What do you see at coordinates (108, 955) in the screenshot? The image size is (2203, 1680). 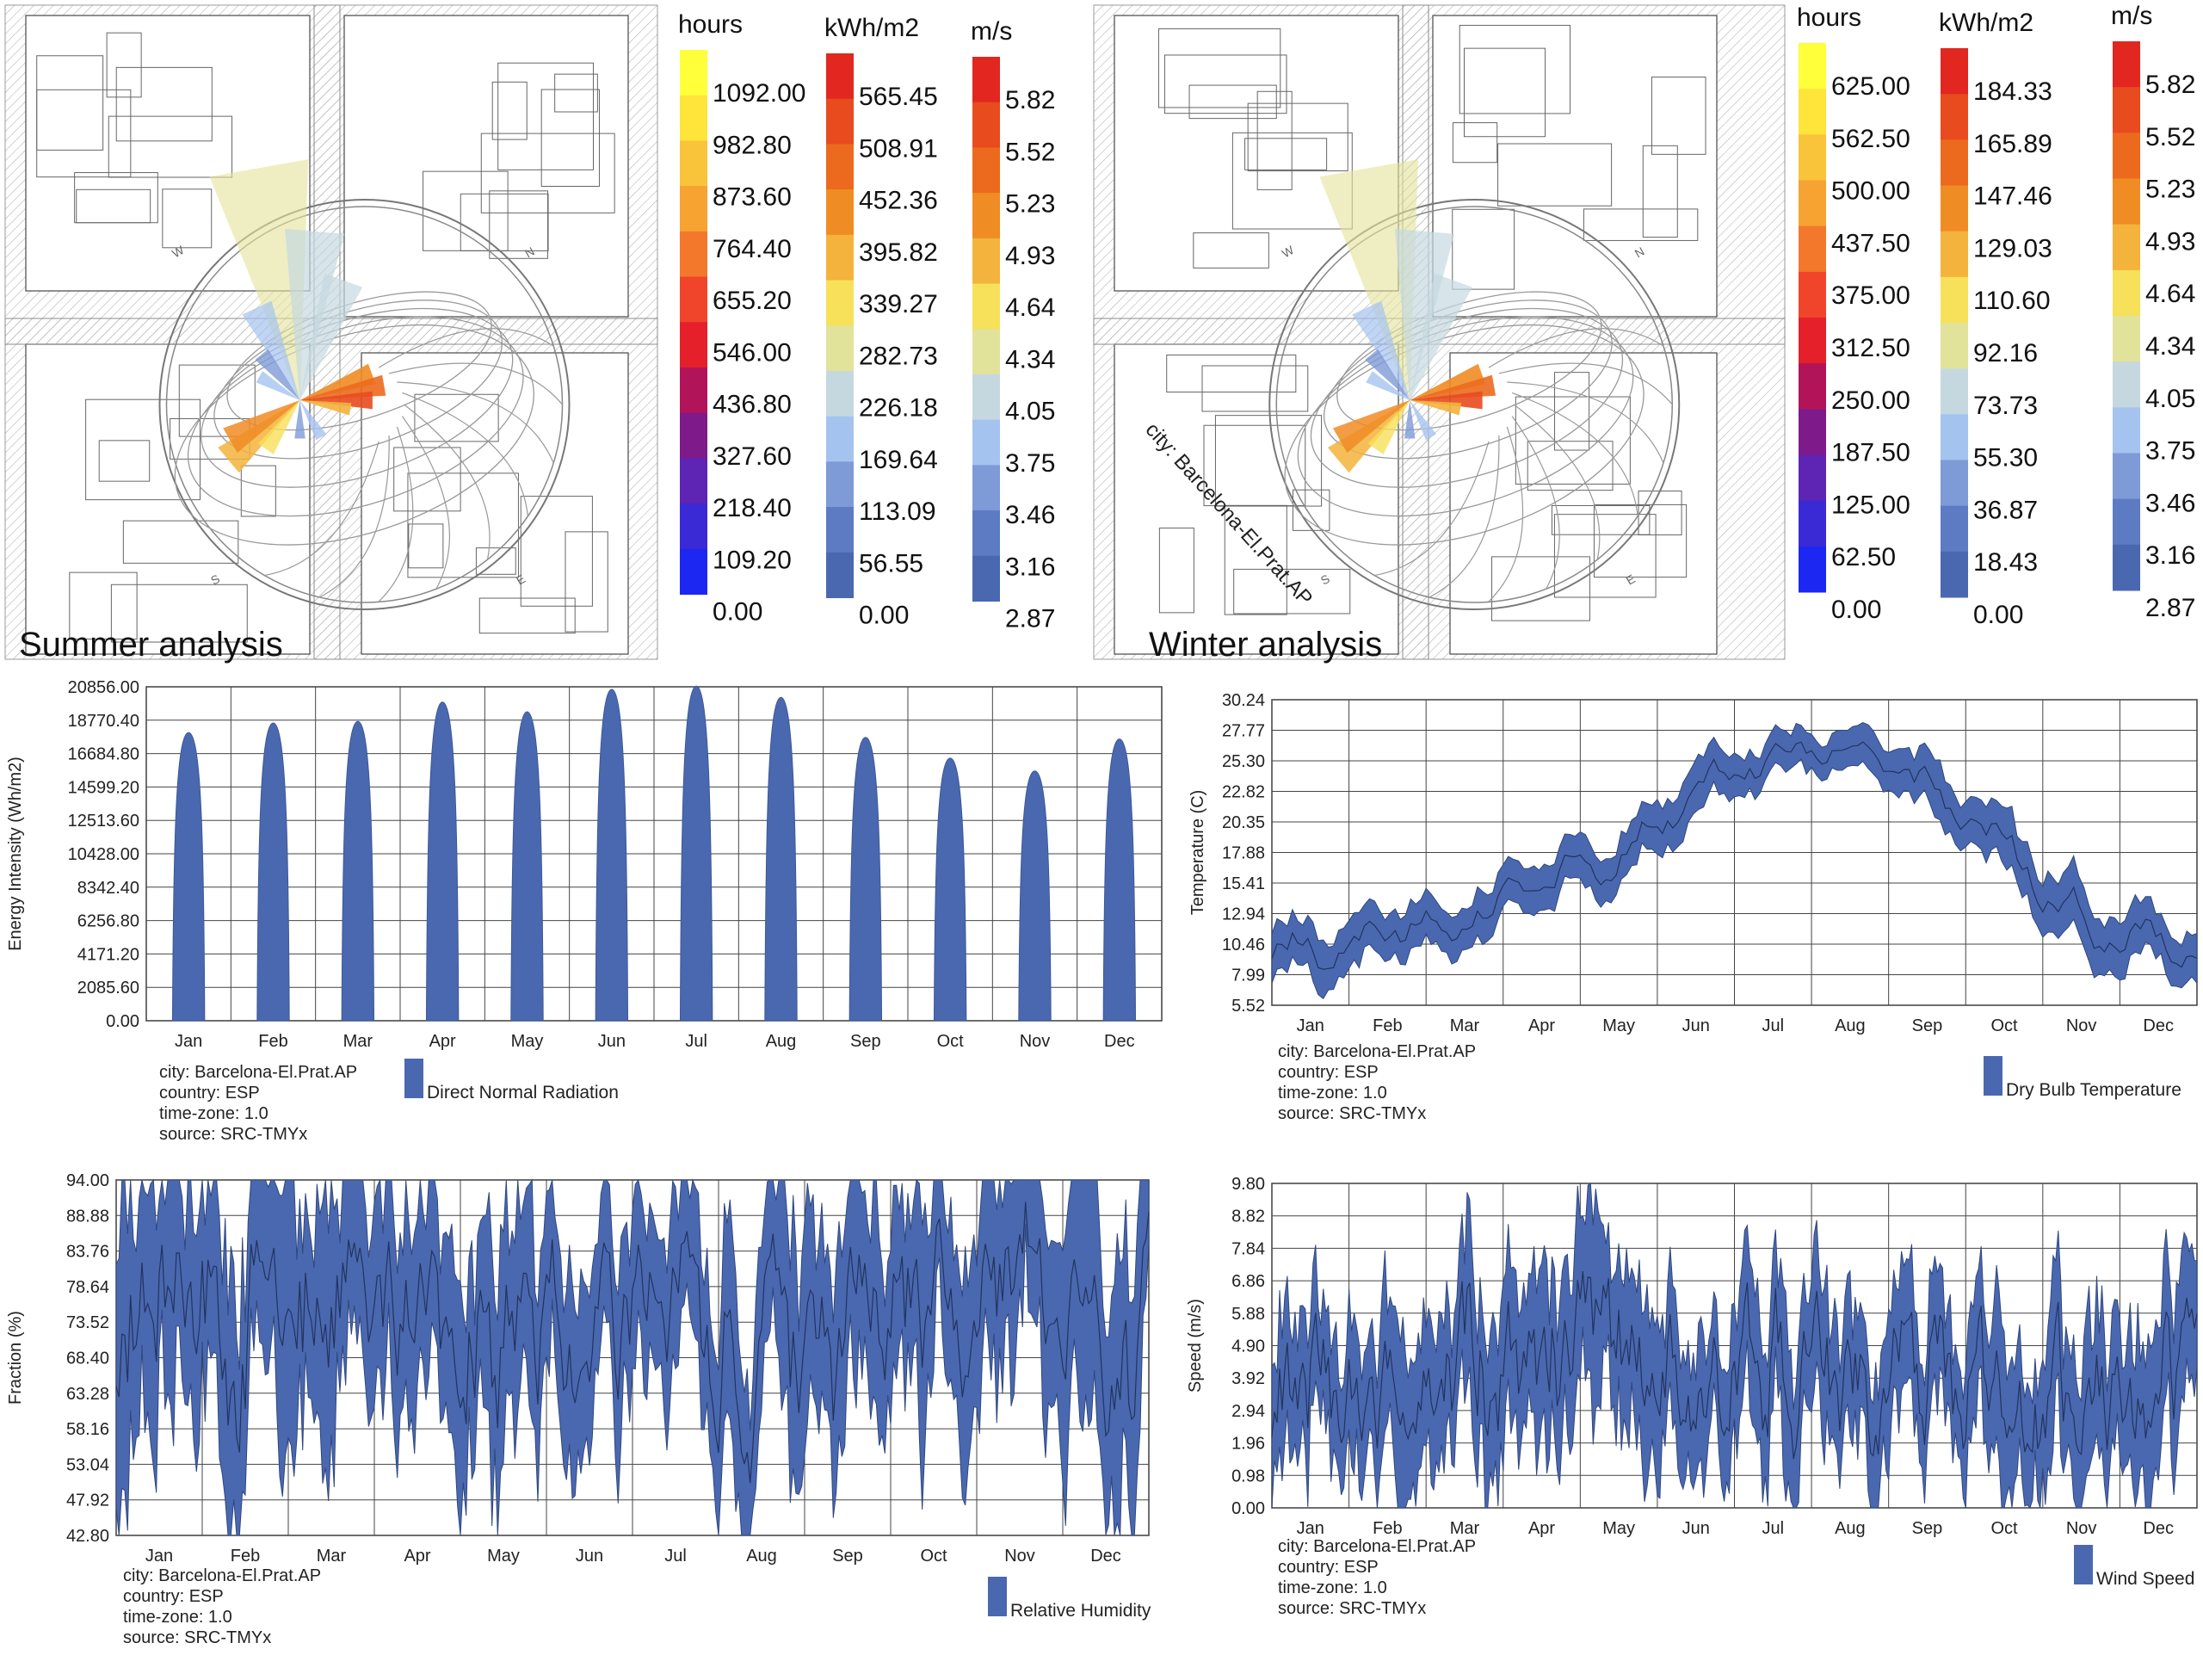 I see `y-tick-label: 4171.20` at bounding box center [108, 955].